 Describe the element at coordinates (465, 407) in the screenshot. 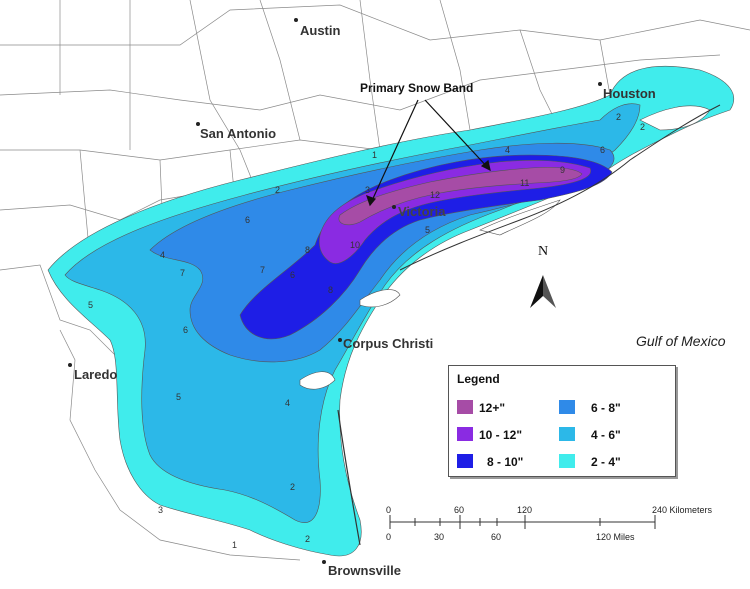

I see `legend-swatch-12-plus` at that location.